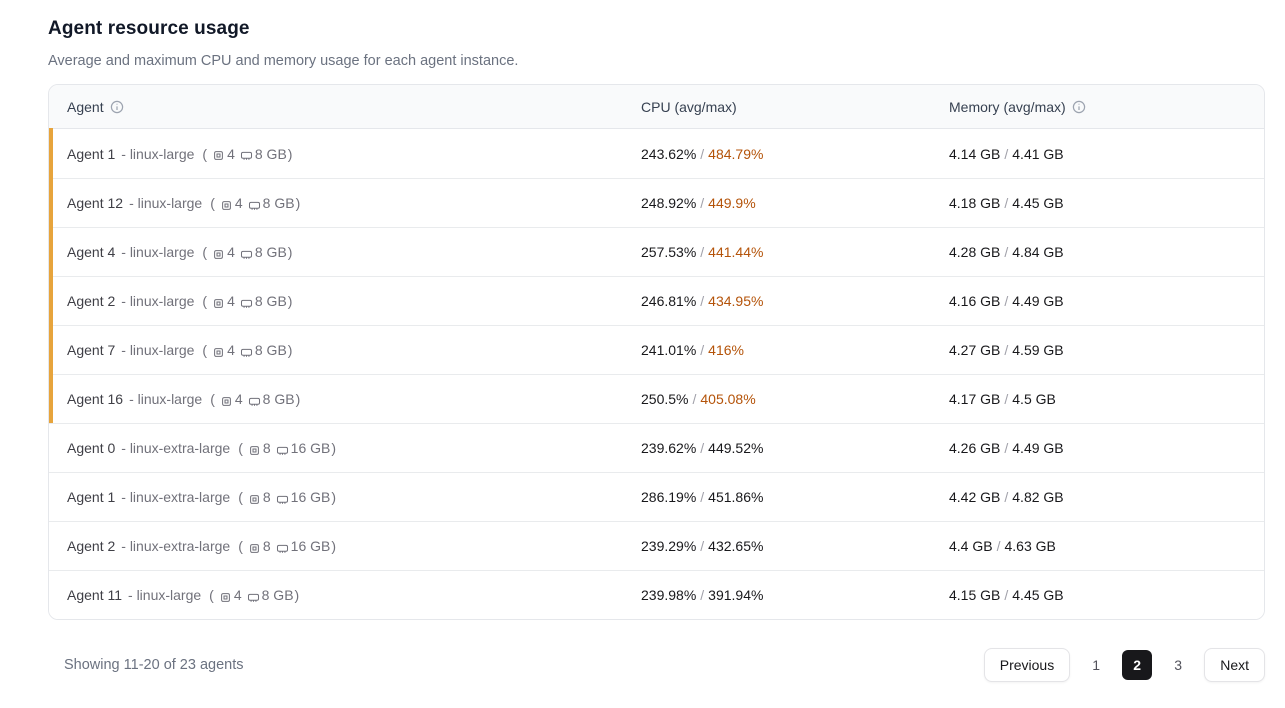 The width and height of the screenshot is (1285, 708). What do you see at coordinates (149, 28) in the screenshot?
I see `page-title: Agent resource usage` at bounding box center [149, 28].